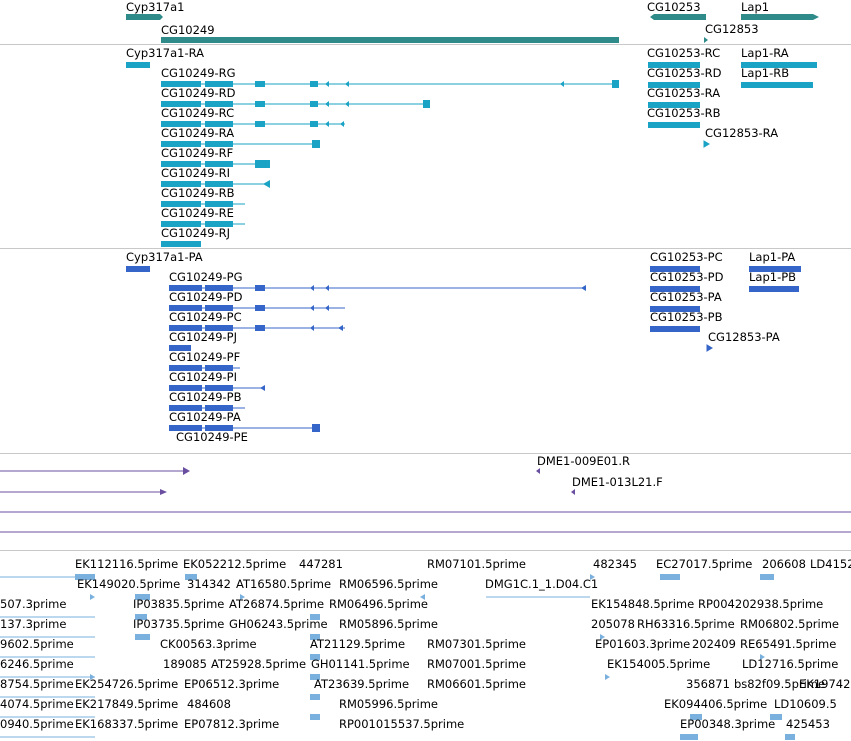  Describe the element at coordinates (755, 7) in the screenshot. I see `gene-label-lap1: Lap1` at that location.